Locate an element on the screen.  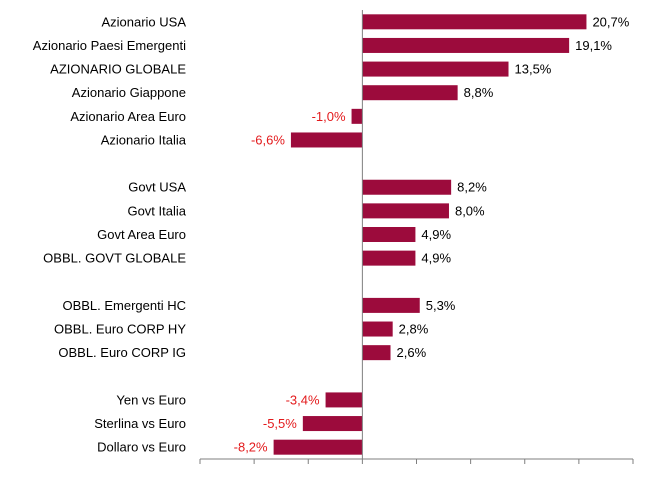
data-label: 2,8% is located at coordinates (414, 329).